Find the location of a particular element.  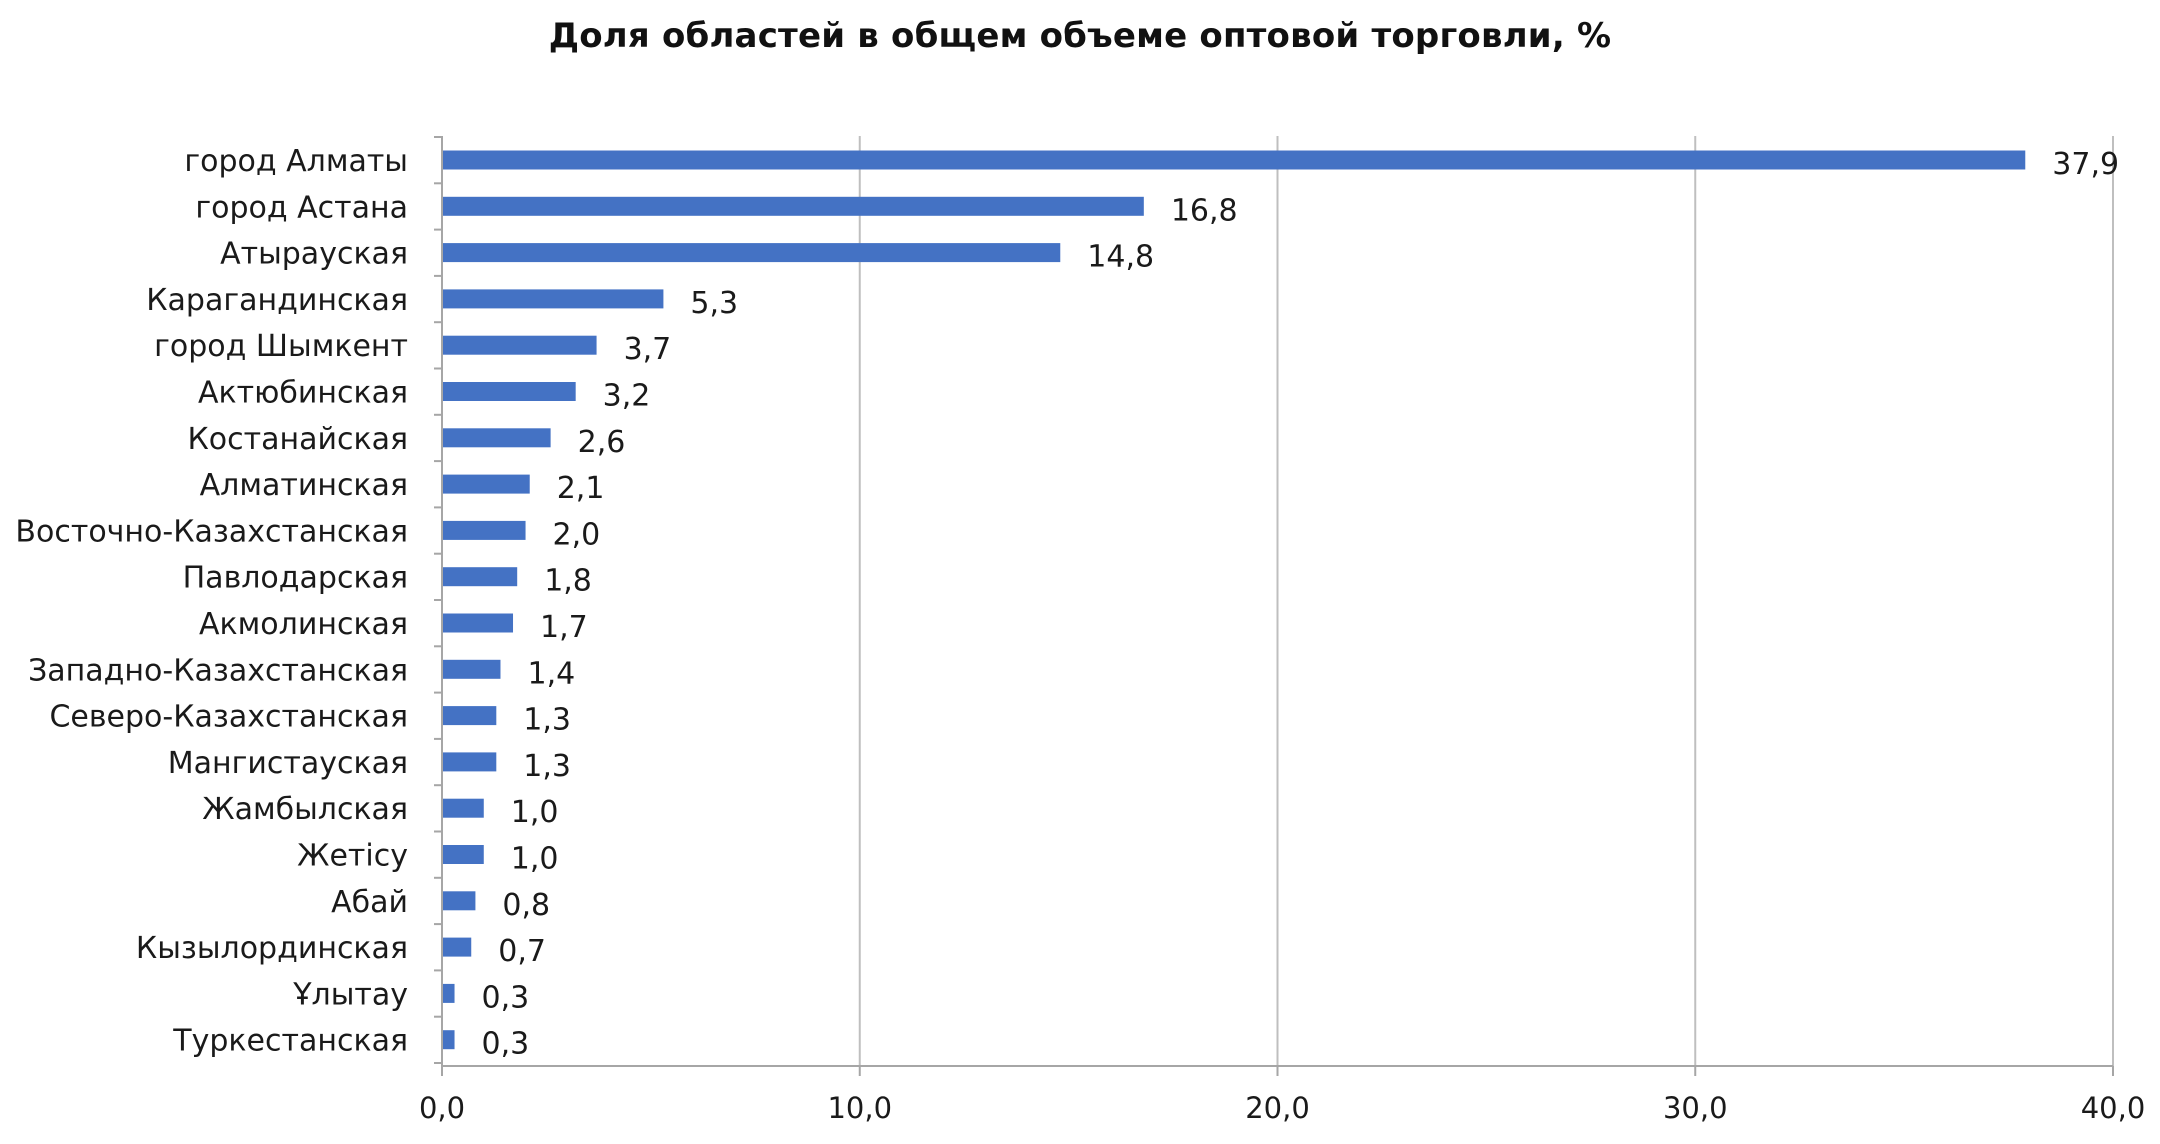

data-label: 3,2 is located at coordinates (627, 396).